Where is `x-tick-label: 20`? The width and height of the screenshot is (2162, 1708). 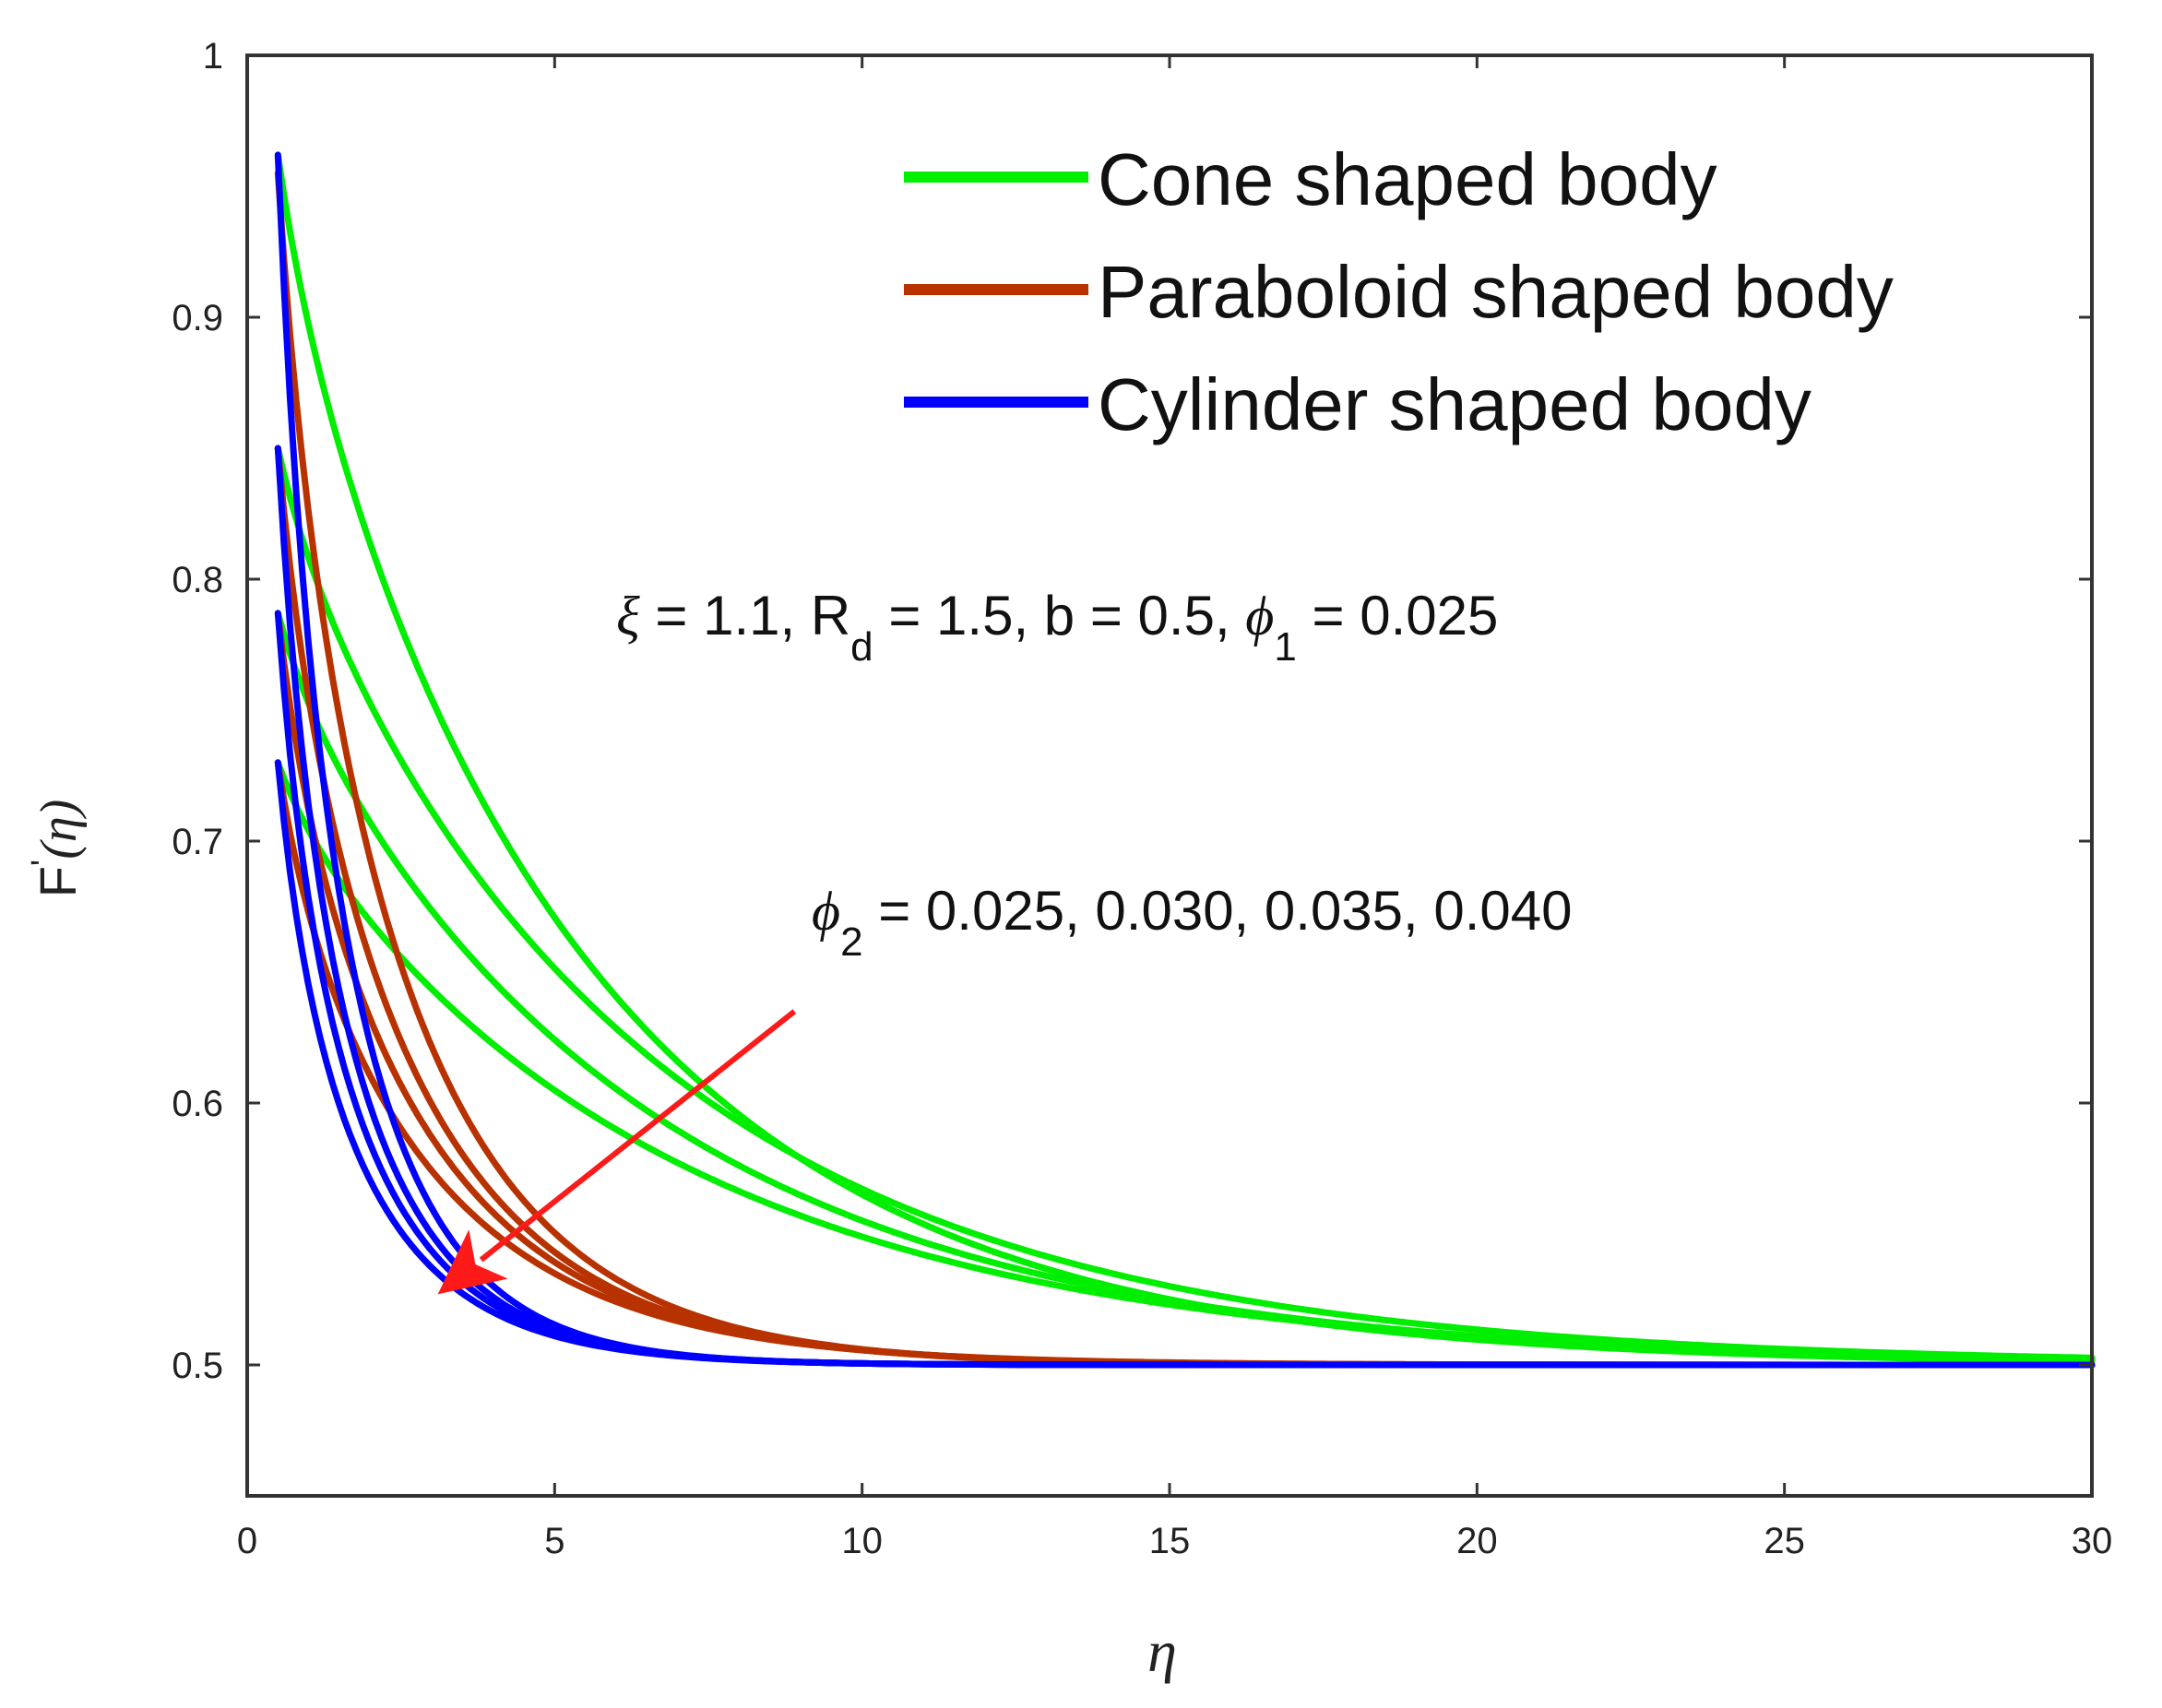
x-tick-label: 20 is located at coordinates (1477, 1541).